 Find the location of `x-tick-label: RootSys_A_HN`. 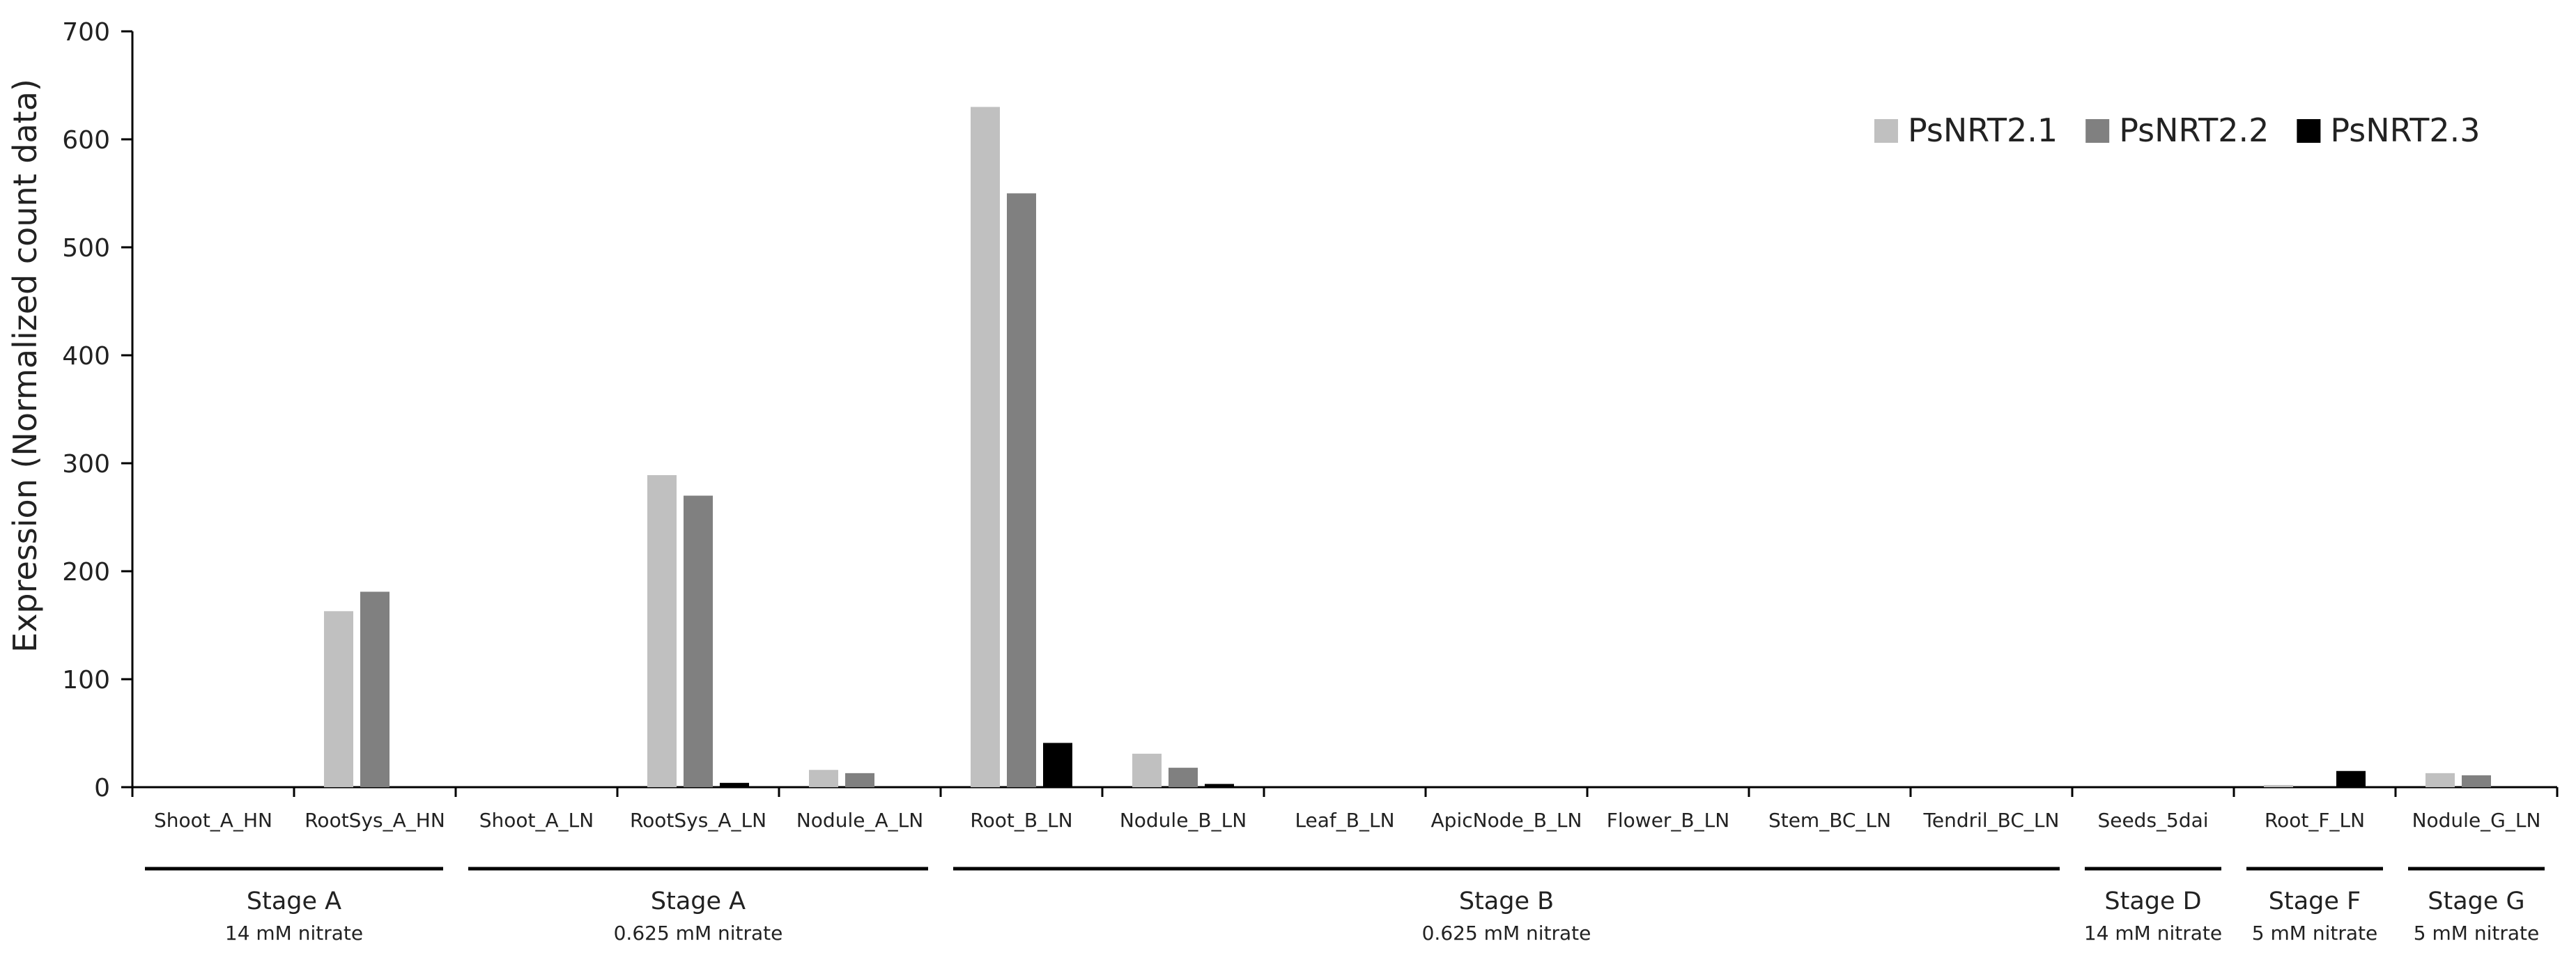

x-tick-label: RootSys_A_HN is located at coordinates (374, 820).